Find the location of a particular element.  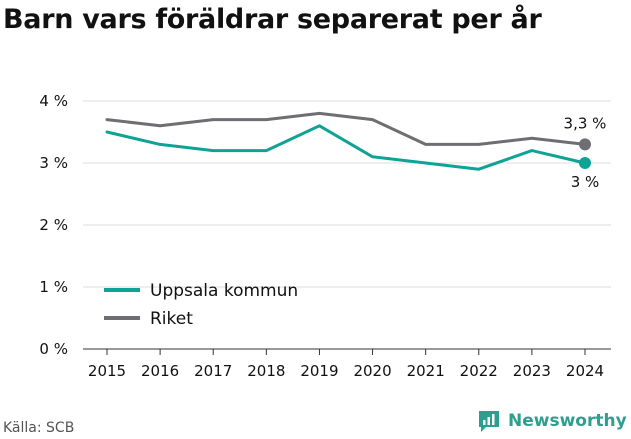

x-tick-label: 2024 is located at coordinates (585, 371).